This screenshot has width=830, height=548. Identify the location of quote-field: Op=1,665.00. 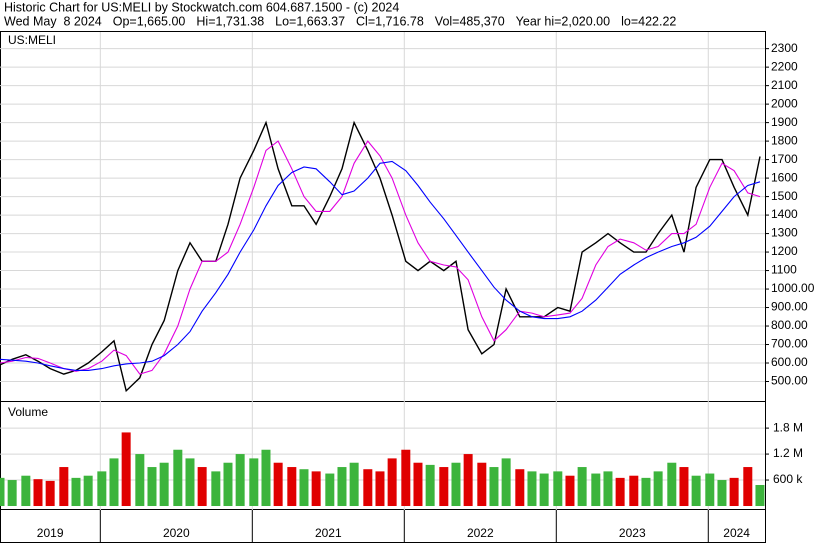
(149, 21).